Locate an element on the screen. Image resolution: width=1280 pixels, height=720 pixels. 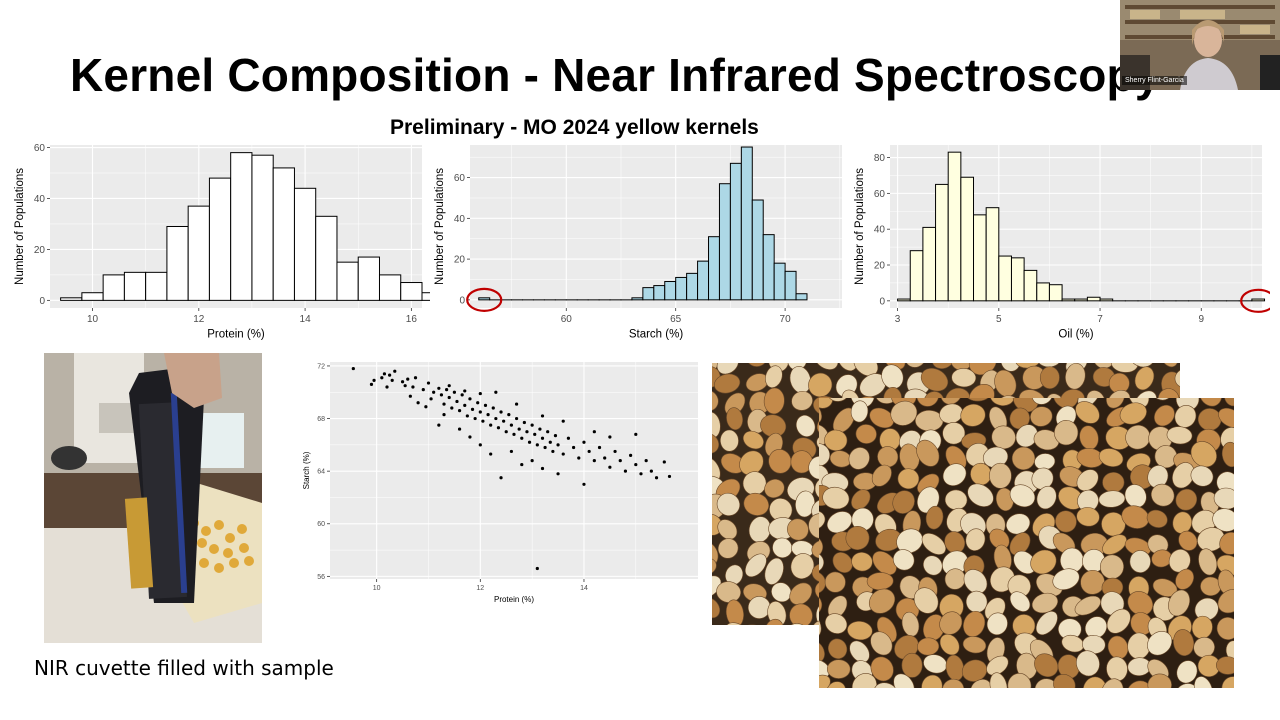
y-axis-label: Number of Populations is located at coordinates (20, 226).